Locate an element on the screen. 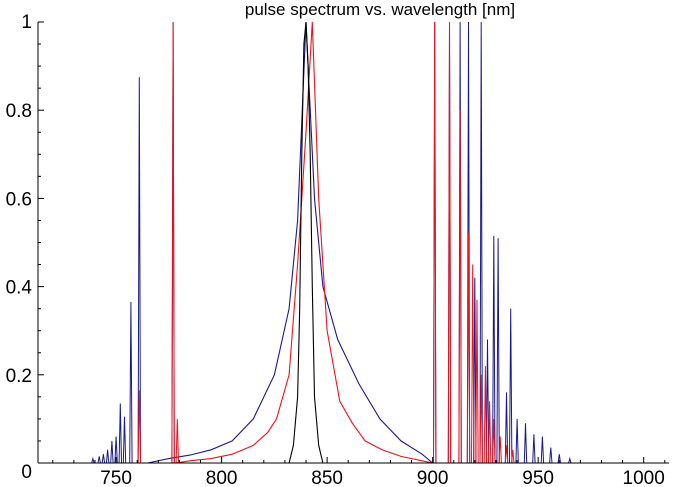 This screenshot has width=673, height=487. chart-title: pulse spectrum vs. wavelength [nm] is located at coordinates (380, 9).